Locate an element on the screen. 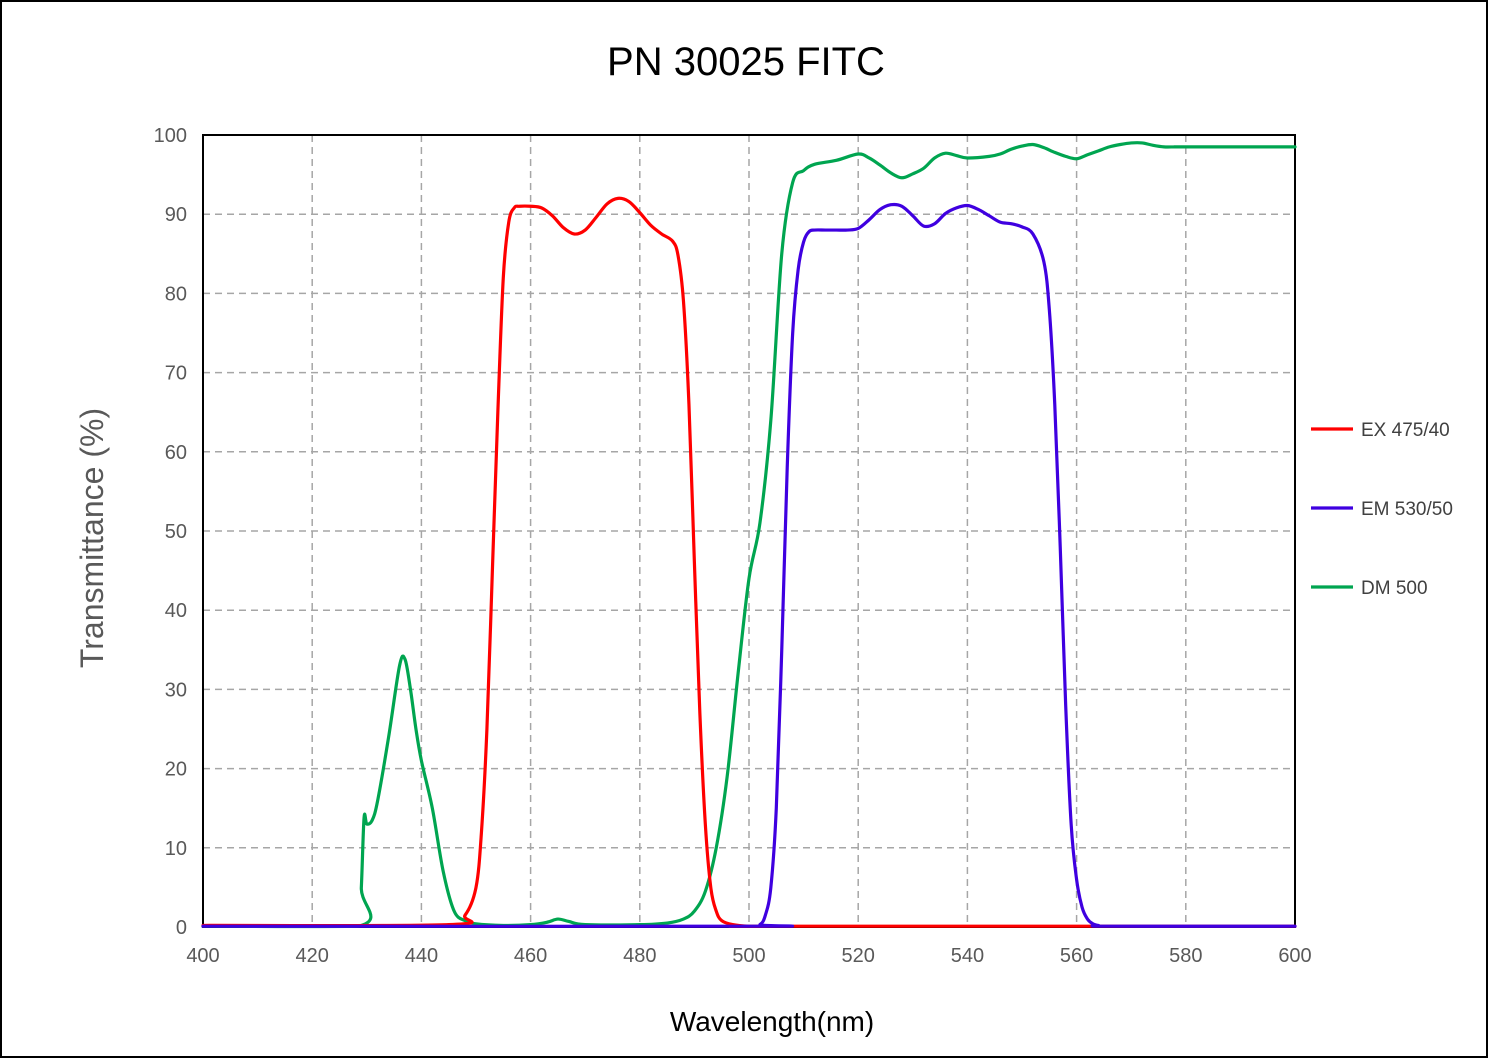  x-tick-label: 440 is located at coordinates (421, 956).